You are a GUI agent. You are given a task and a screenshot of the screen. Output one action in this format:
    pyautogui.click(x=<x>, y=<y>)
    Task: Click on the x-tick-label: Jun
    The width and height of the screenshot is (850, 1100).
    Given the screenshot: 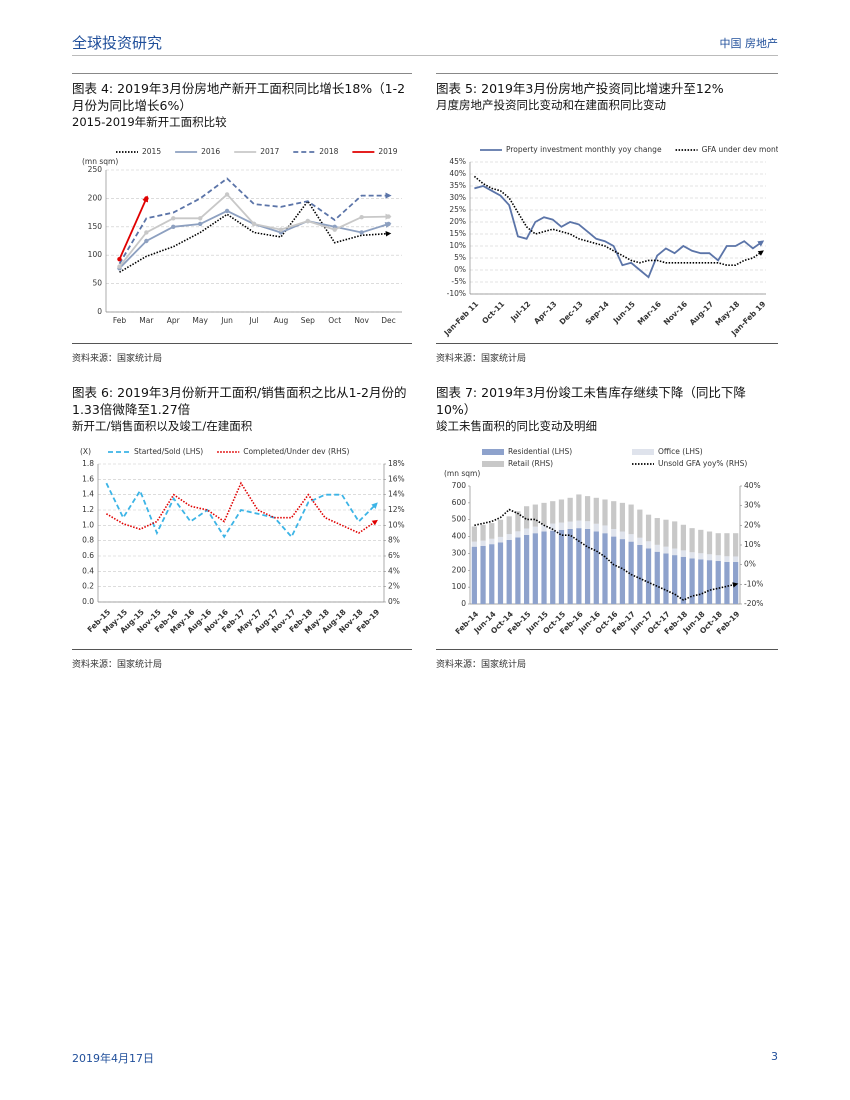 What is the action you would take?
    pyautogui.click(x=226, y=320)
    